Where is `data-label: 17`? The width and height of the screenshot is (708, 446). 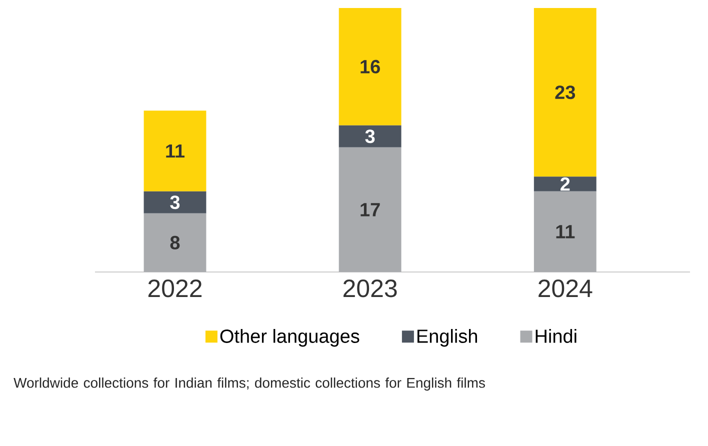
data-label: 17 is located at coordinates (370, 209).